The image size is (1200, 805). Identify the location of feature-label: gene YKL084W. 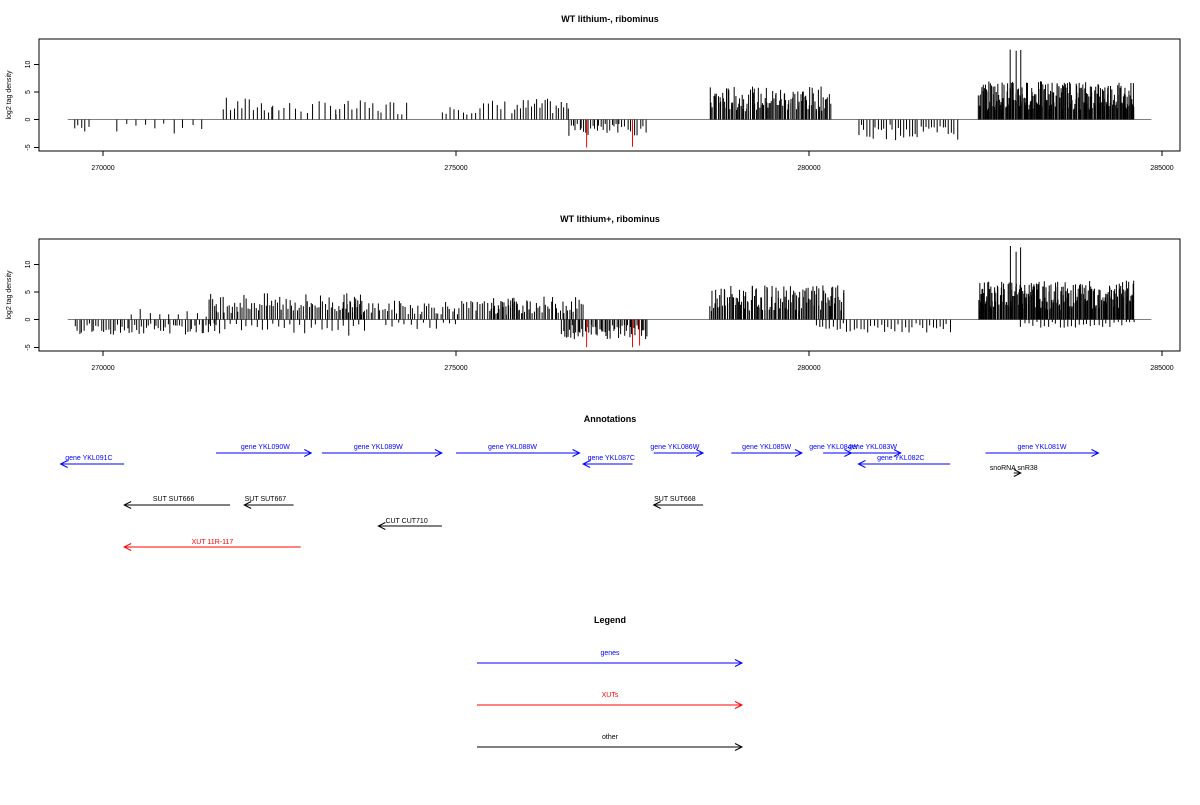
(833, 447).